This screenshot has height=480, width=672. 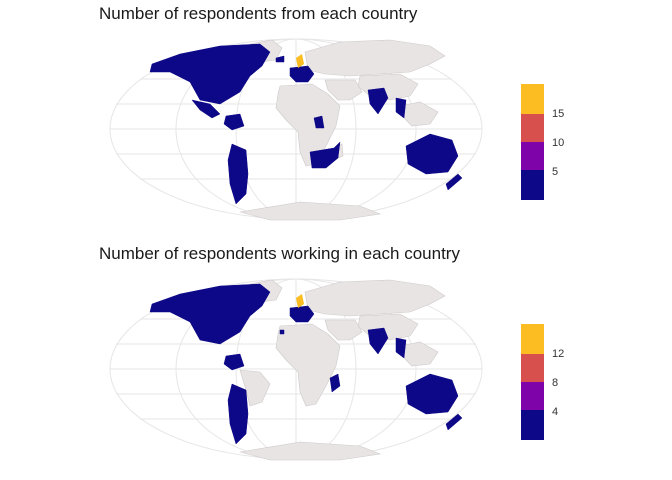 What do you see at coordinates (555, 172) in the screenshot?
I see `legend-tick-label: 5` at bounding box center [555, 172].